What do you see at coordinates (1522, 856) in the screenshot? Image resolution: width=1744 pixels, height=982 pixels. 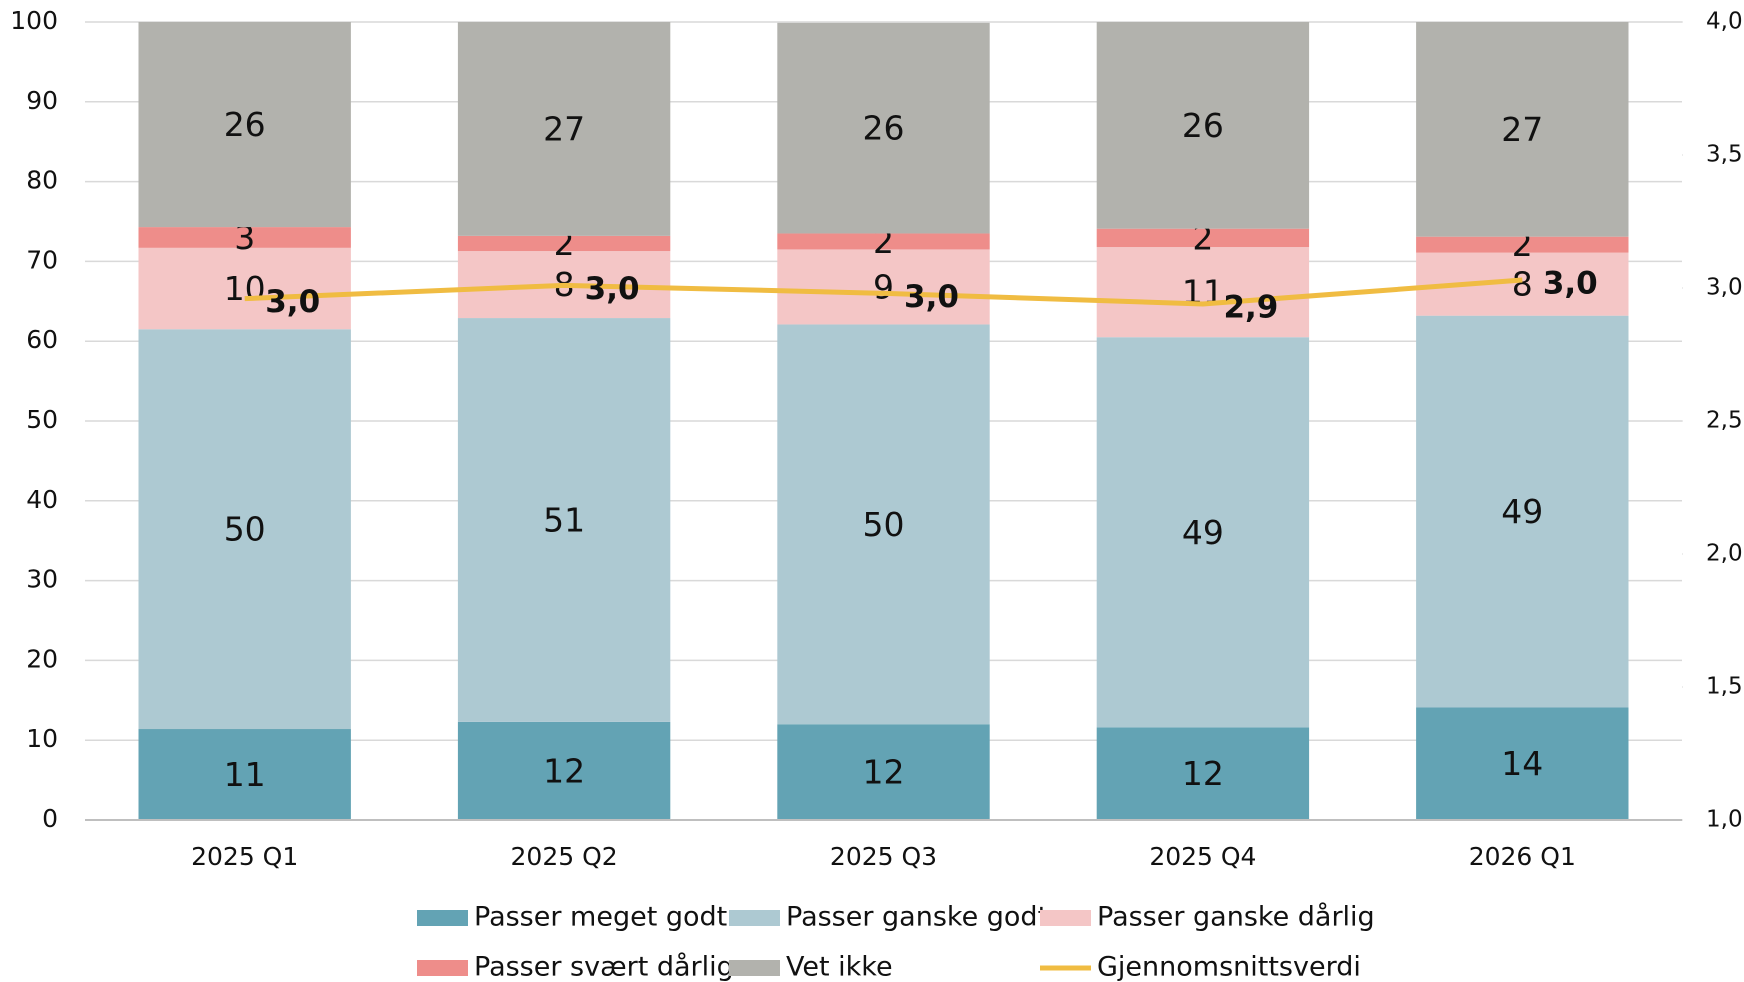 I see `x-tick-label: 2026 Q1` at bounding box center [1522, 856].